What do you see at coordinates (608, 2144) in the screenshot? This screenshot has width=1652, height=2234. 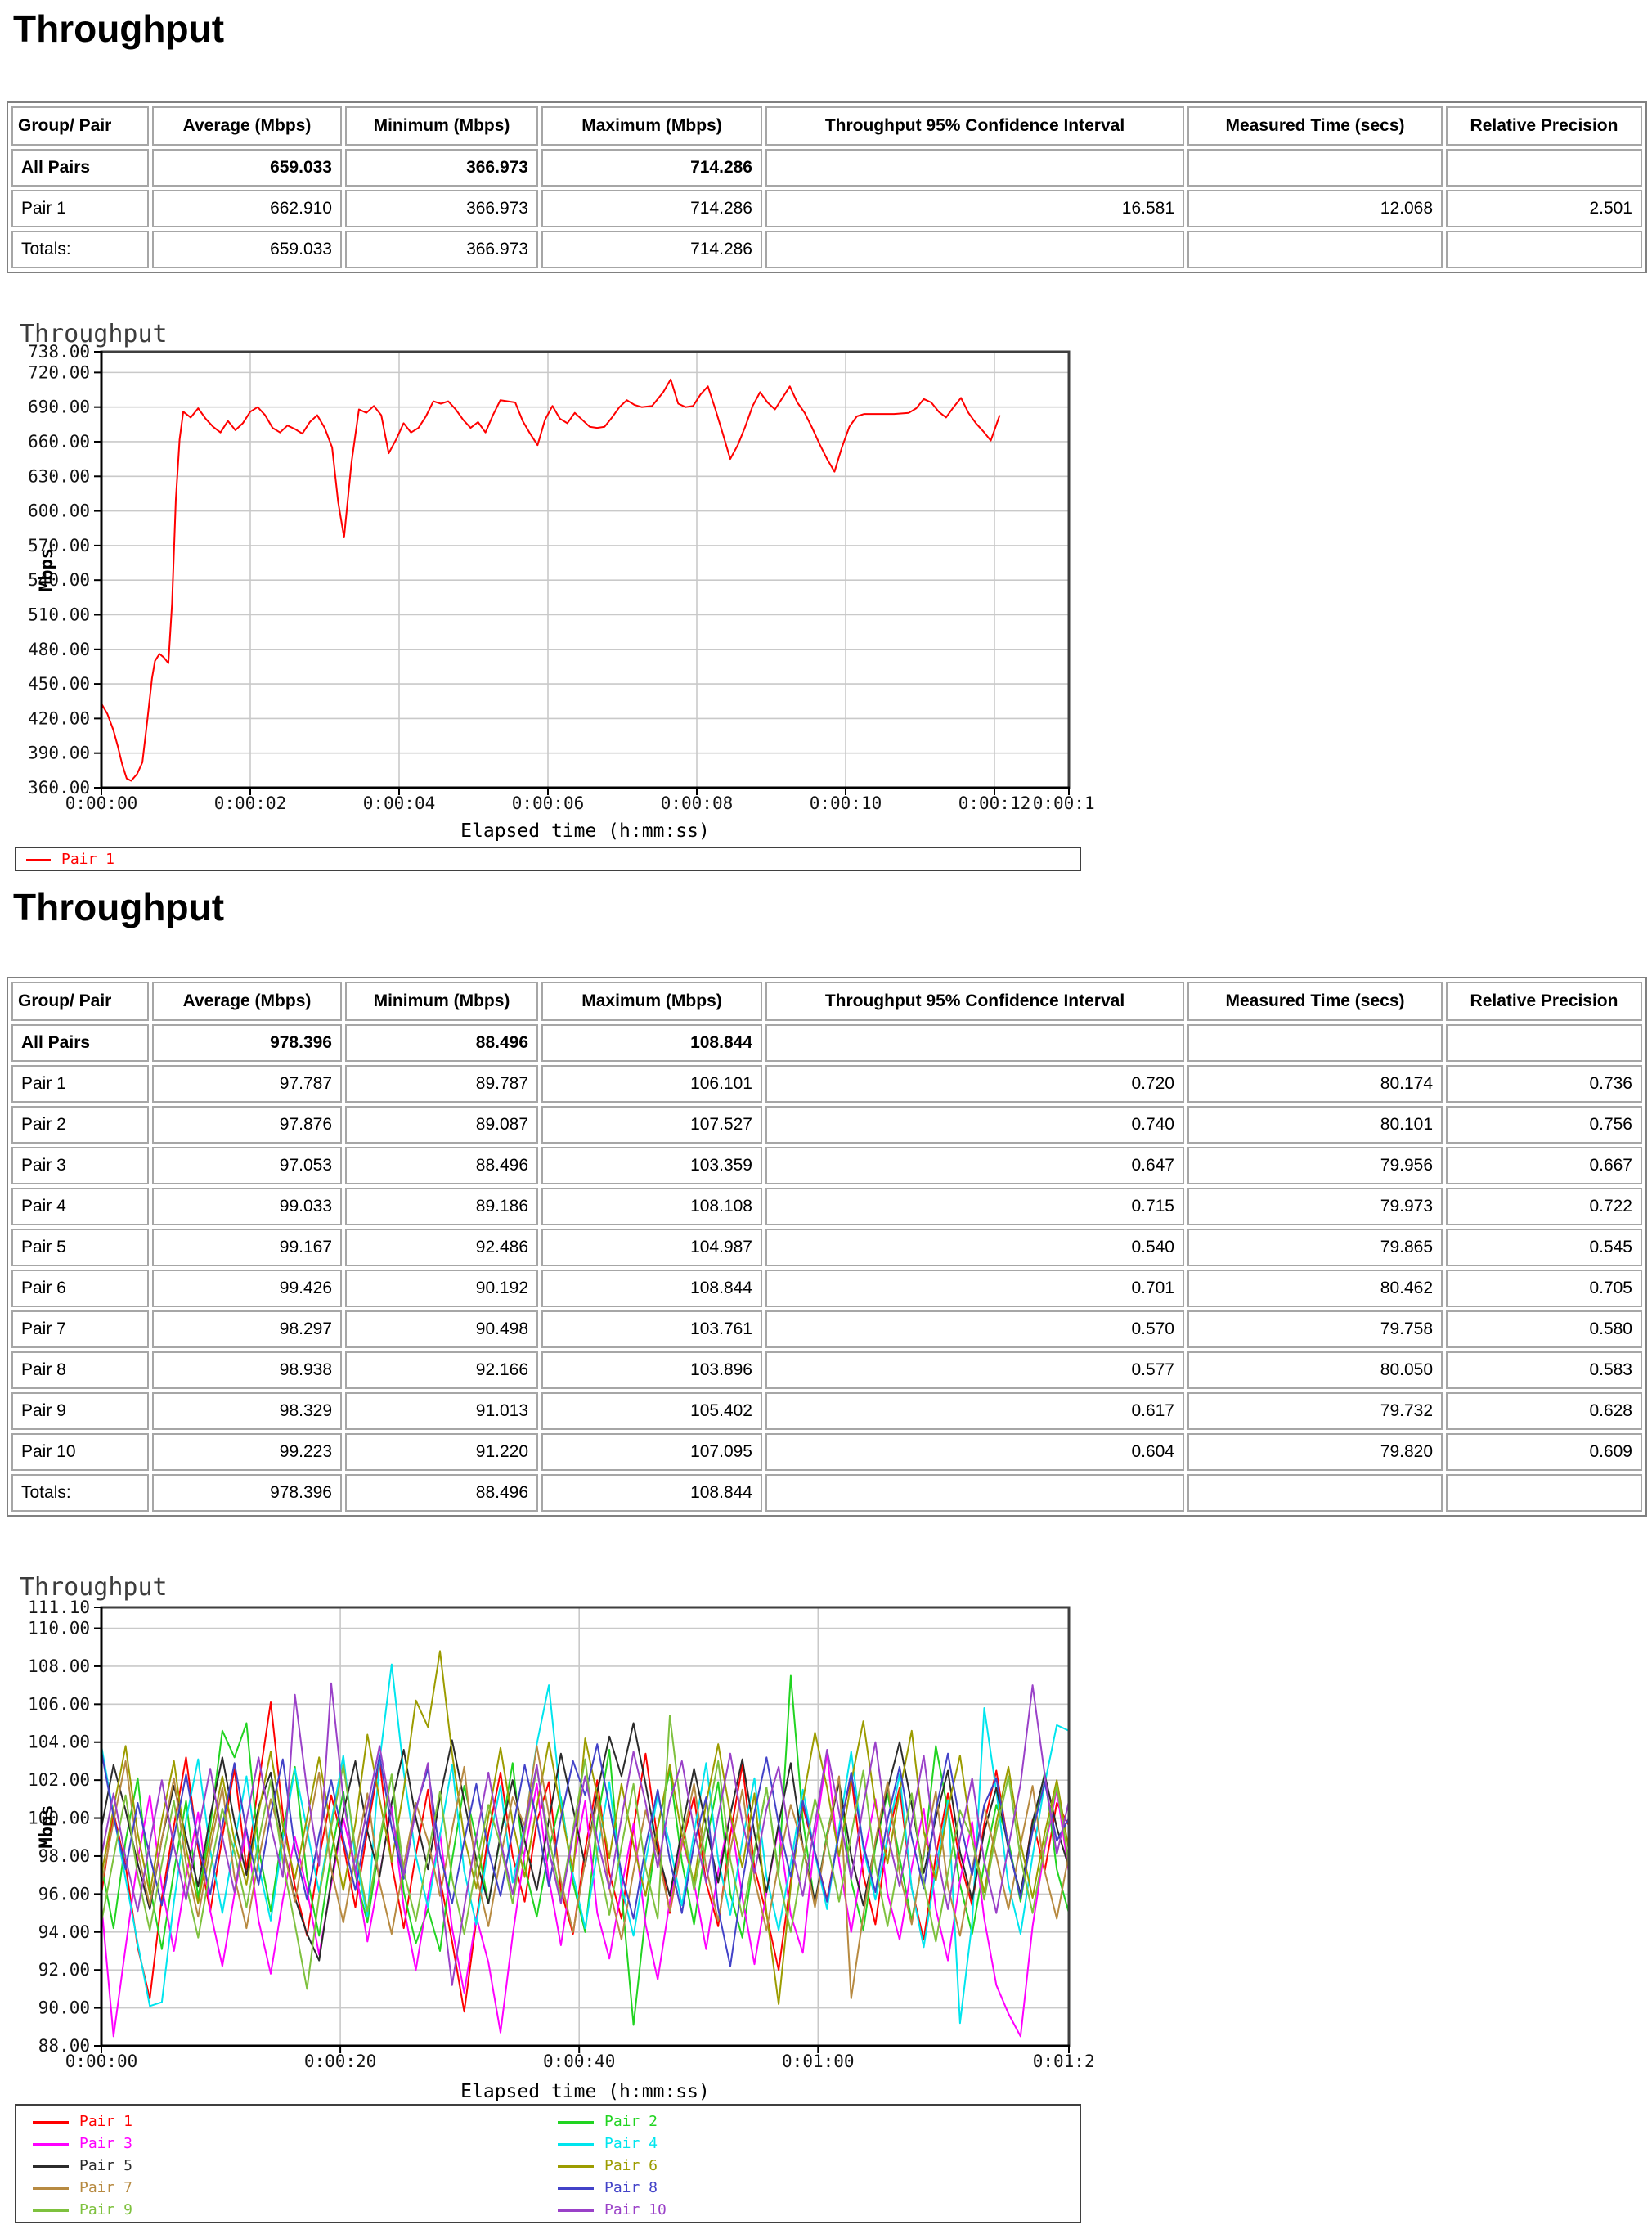 I see `legend-entry: Pair 4` at bounding box center [608, 2144].